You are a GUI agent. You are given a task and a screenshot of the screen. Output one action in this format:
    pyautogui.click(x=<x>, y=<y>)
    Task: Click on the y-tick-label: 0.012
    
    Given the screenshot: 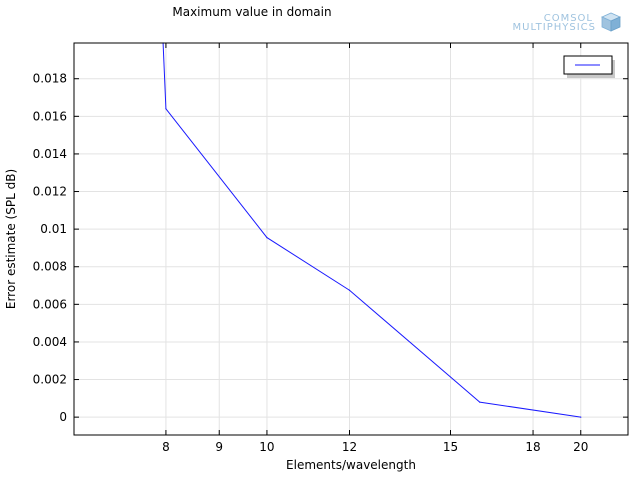 What is the action you would take?
    pyautogui.click(x=50, y=192)
    